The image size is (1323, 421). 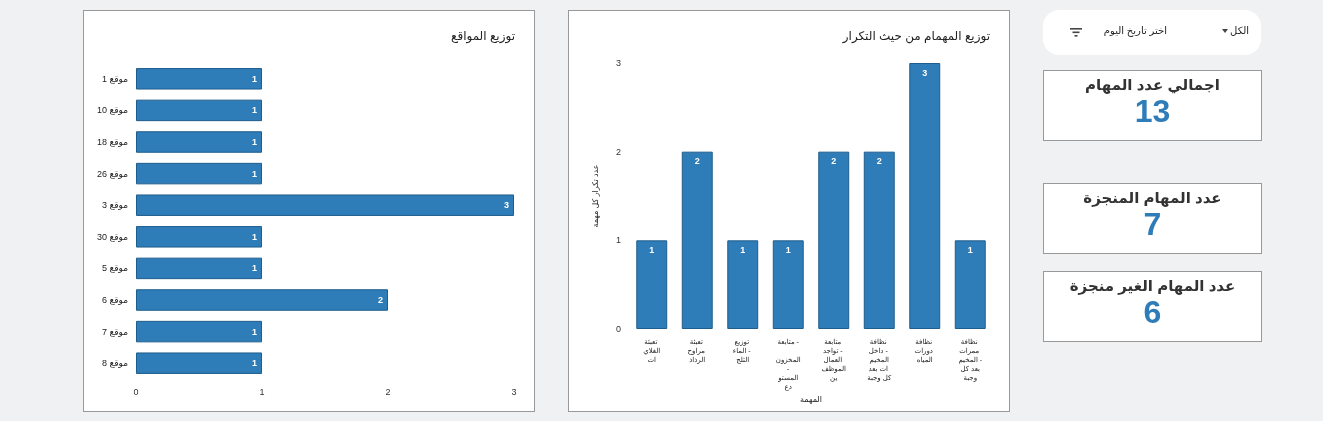 I want to click on y-tick-label: موقع 5, so click(x=115, y=268).